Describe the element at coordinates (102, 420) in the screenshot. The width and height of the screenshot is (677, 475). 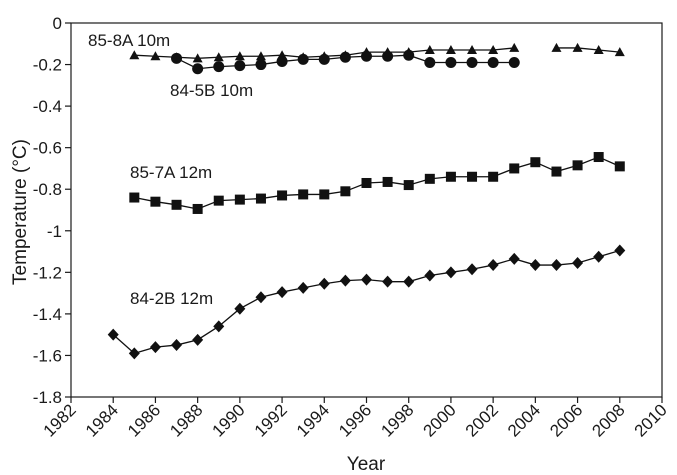
I see `x-tick-label: 1984` at that location.